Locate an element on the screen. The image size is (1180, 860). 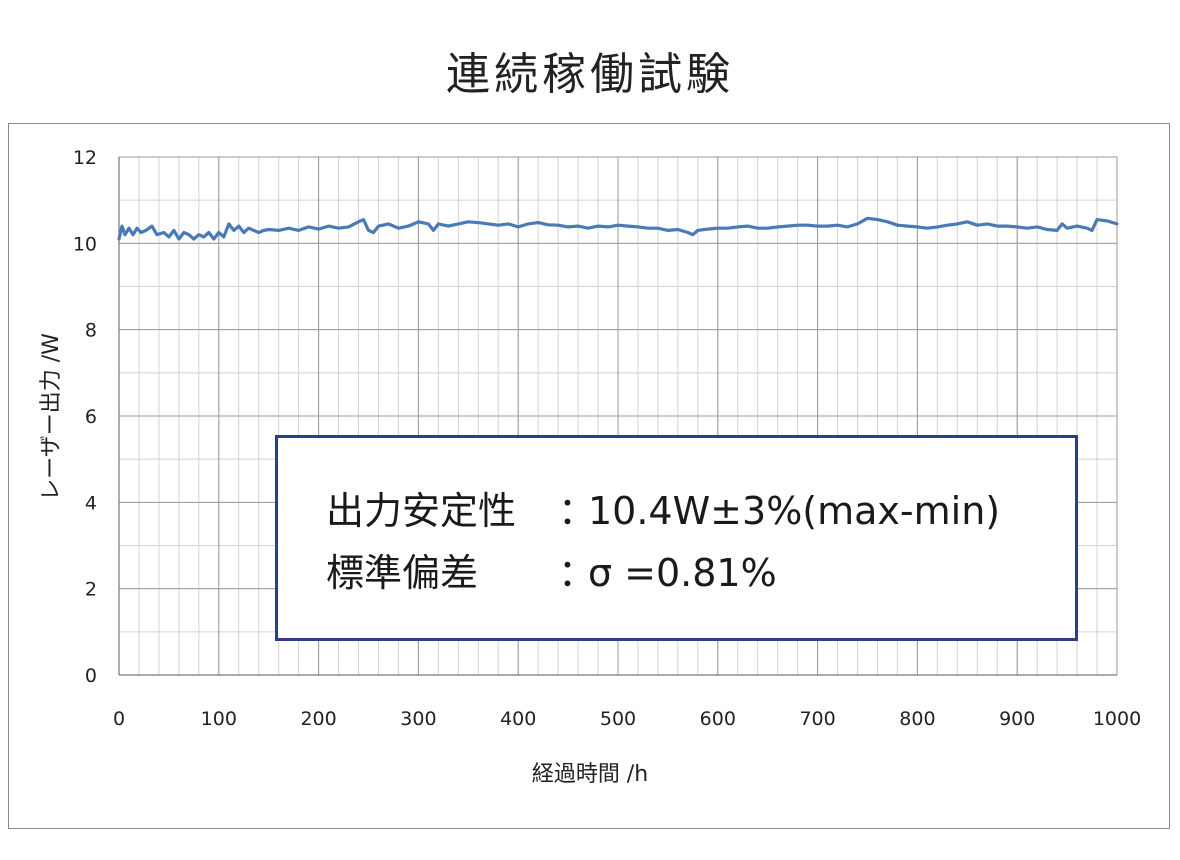
y-tick-label: 6 is located at coordinates (91, 417).